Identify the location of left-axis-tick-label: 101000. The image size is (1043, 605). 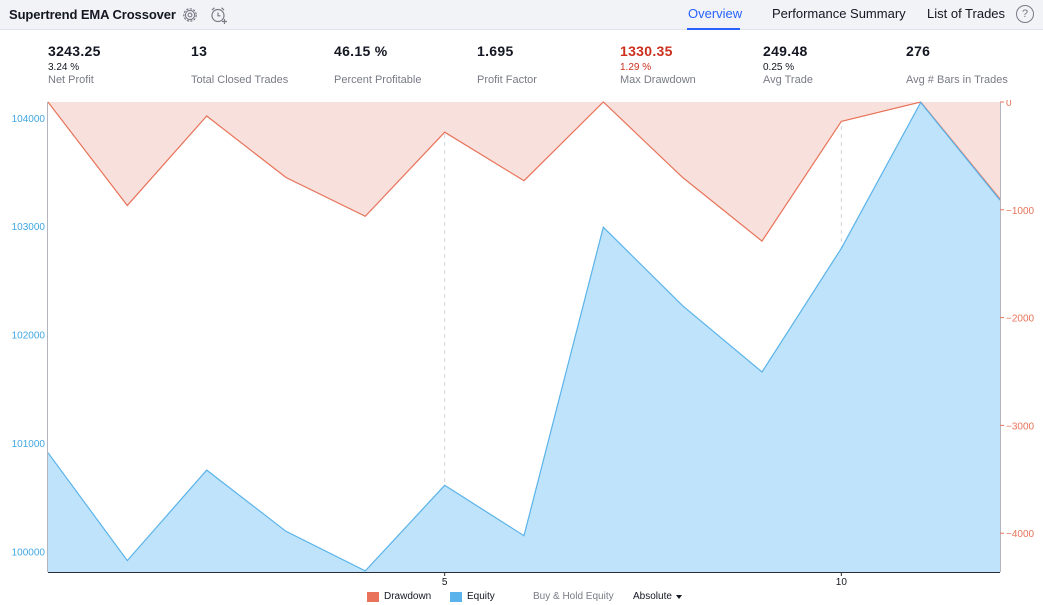
(29, 444).